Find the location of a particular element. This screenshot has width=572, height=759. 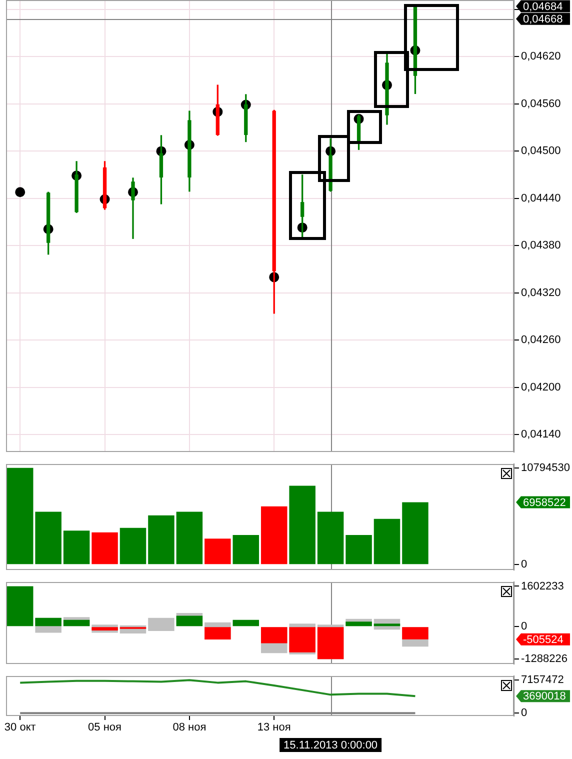

y-tick-label: 0,04500 is located at coordinates (541, 151).